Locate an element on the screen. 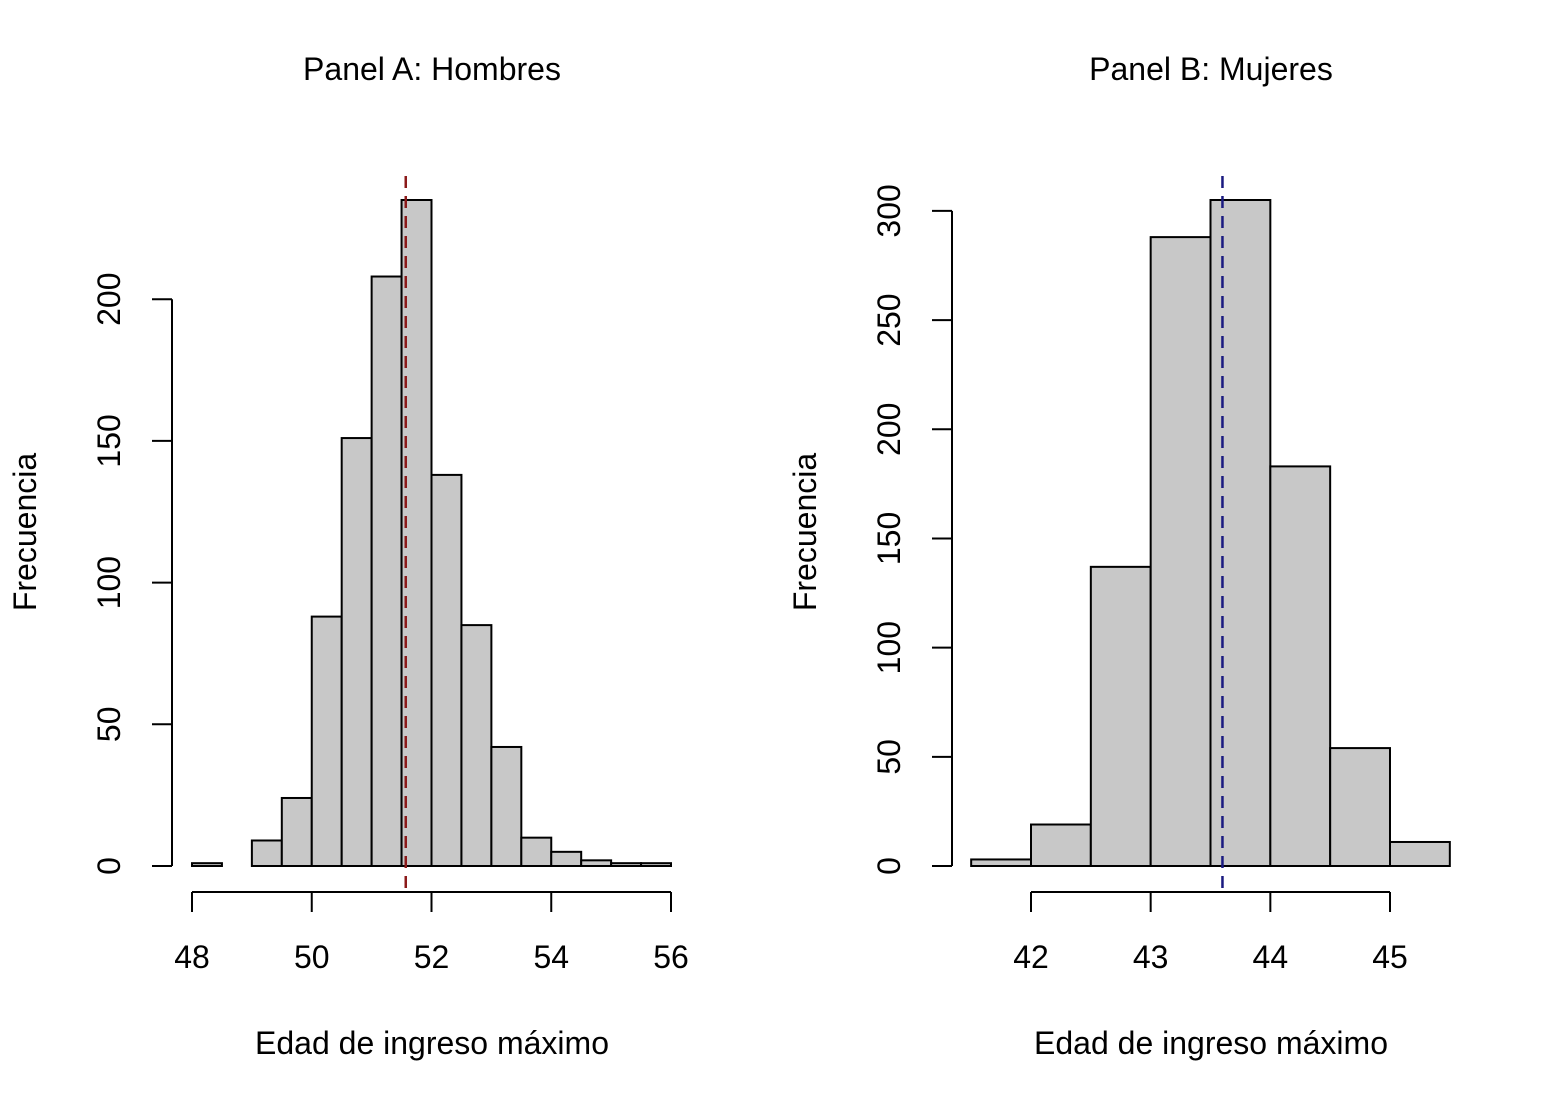  panel-b-y-tick-label: 250 is located at coordinates (889, 319).